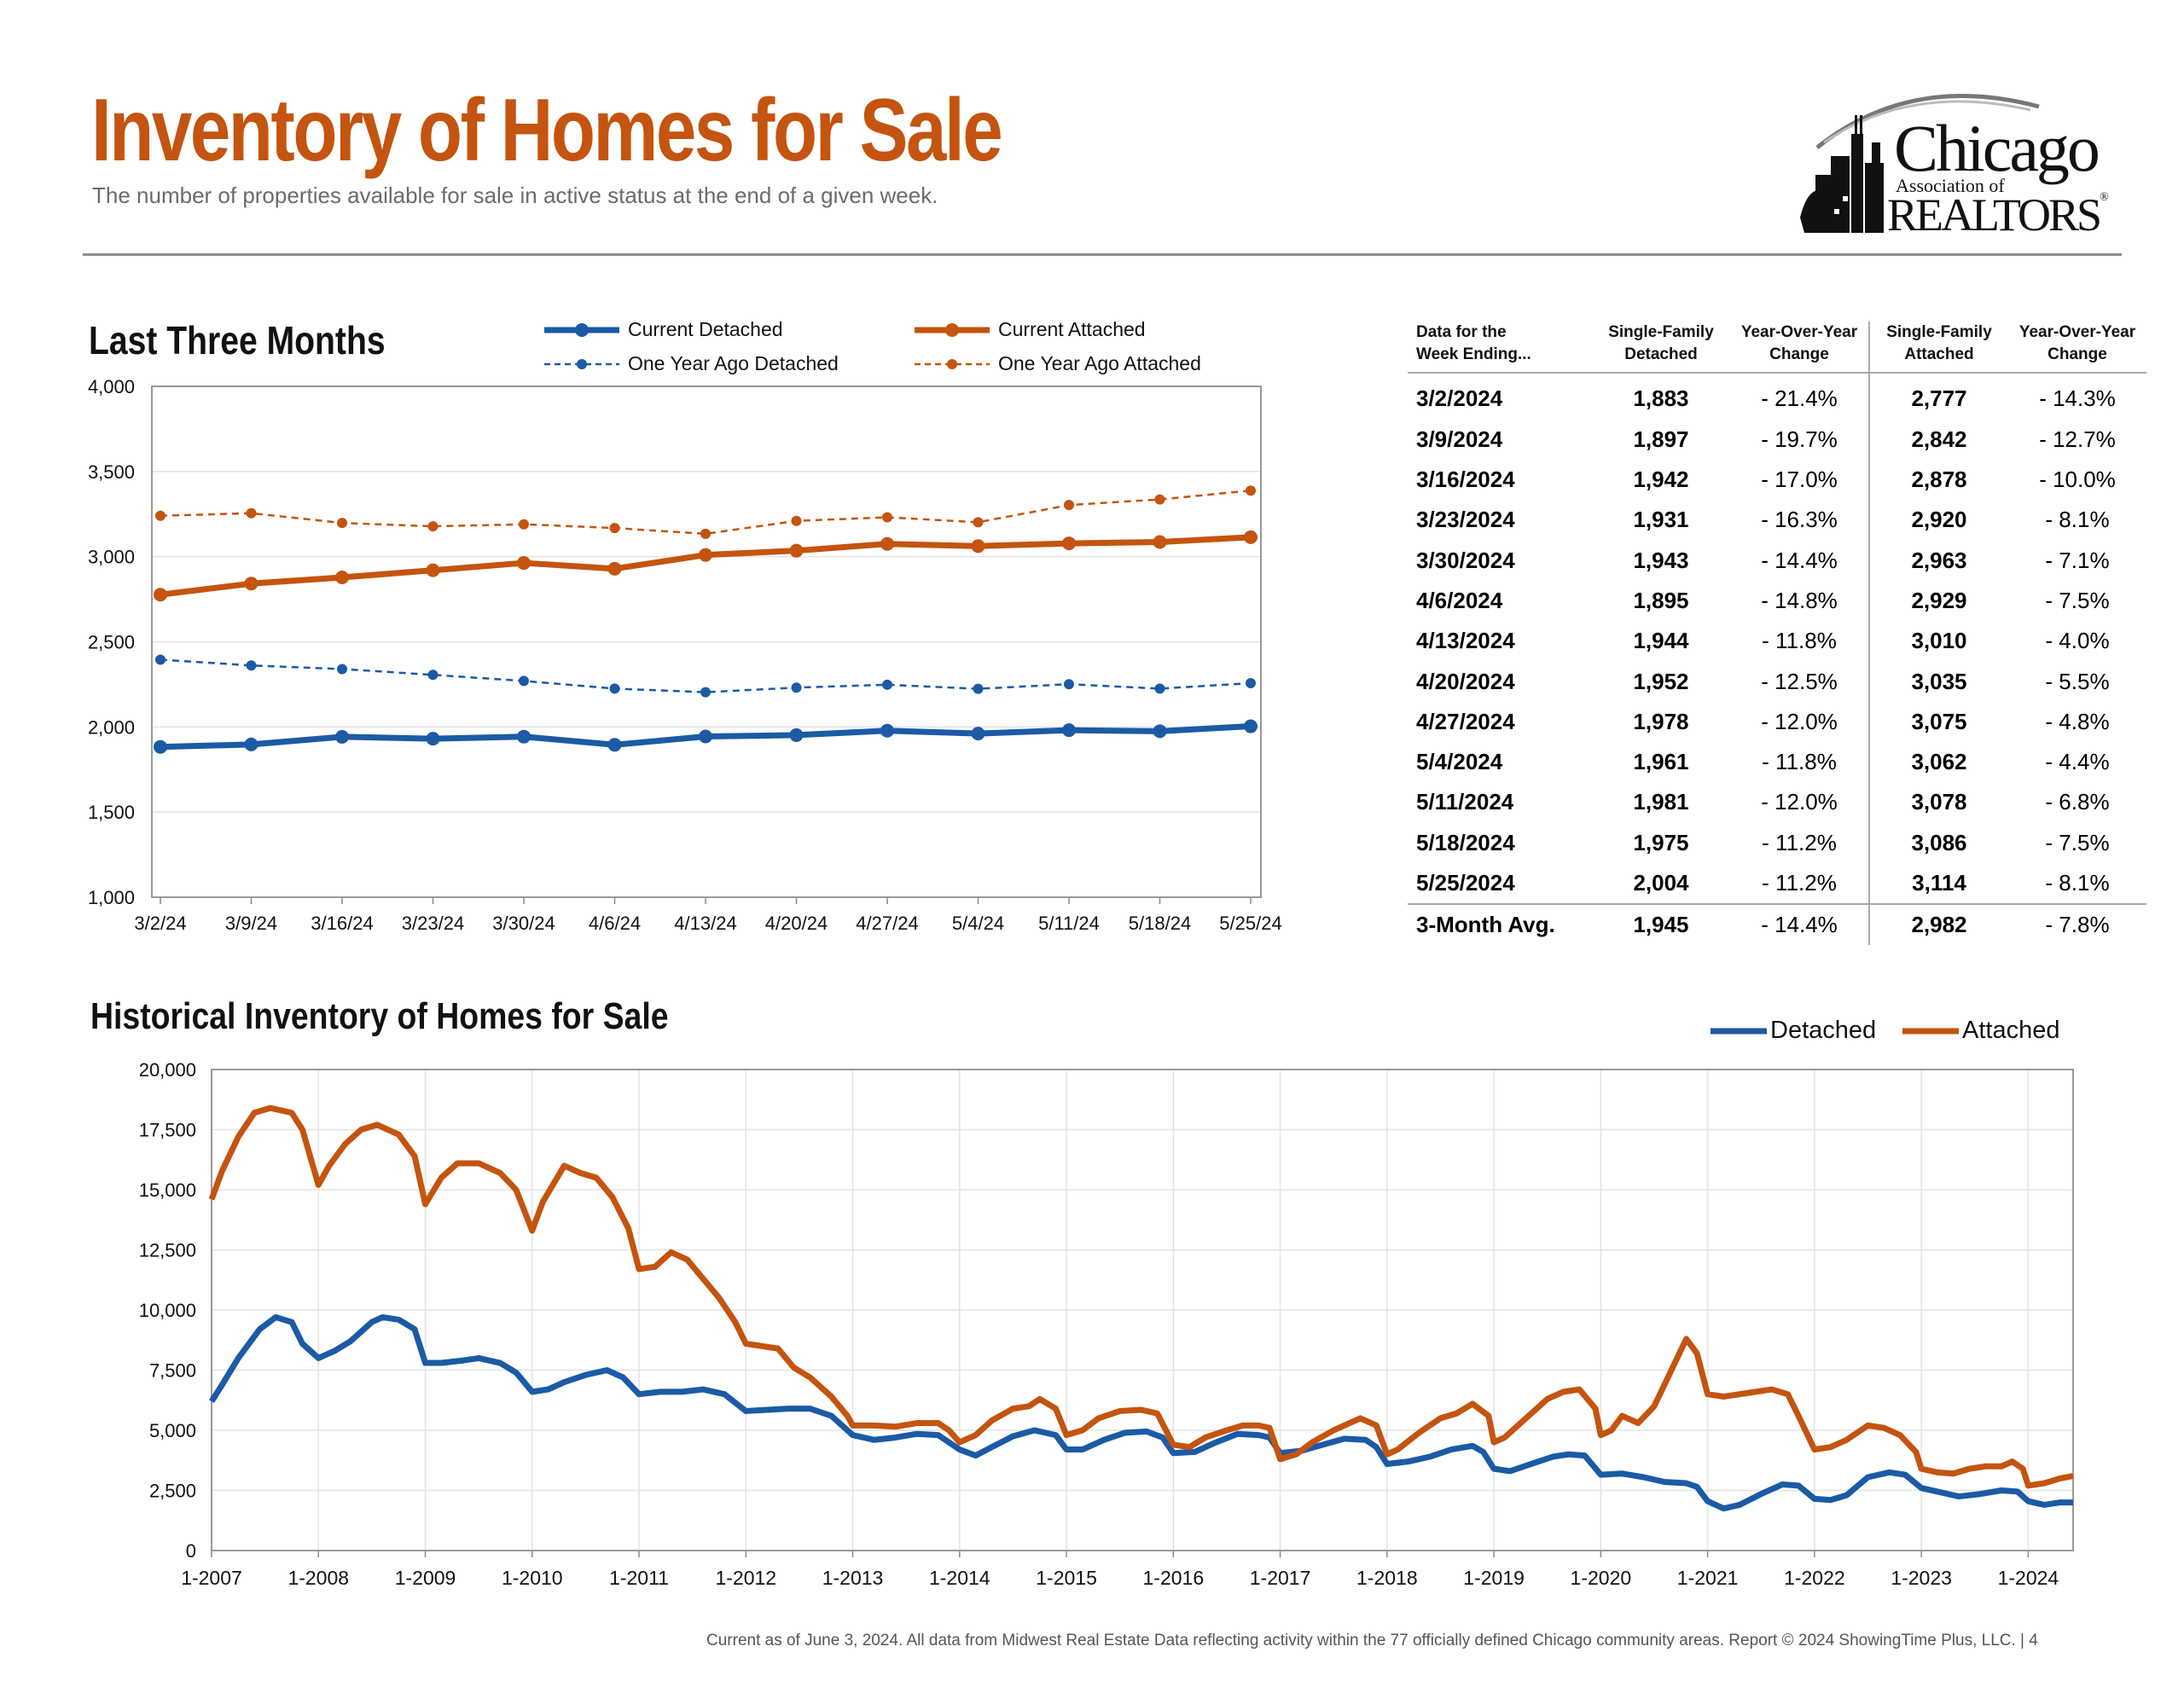 The height and width of the screenshot is (1687, 2184). I want to click on x-tick-label: 1-2016, so click(1174, 1578).